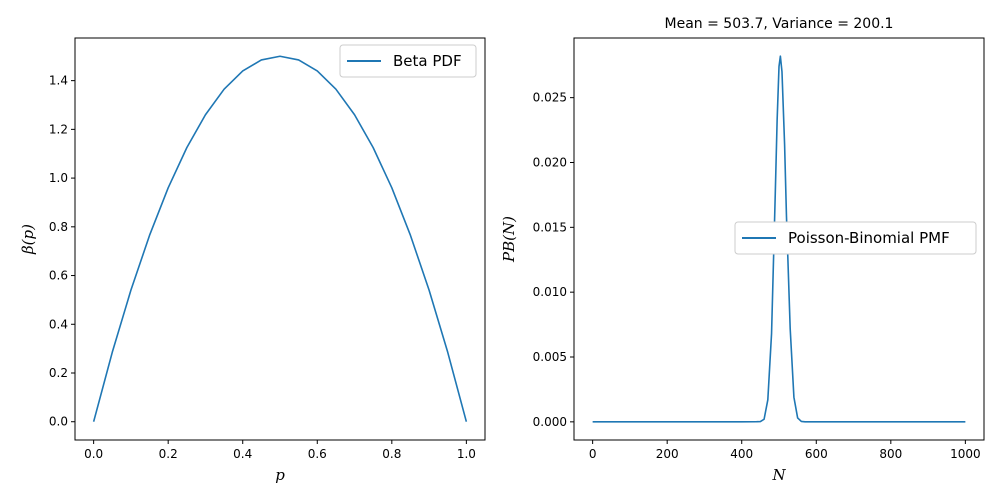 The width and height of the screenshot is (1000, 500). What do you see at coordinates (391, 454) in the screenshot?
I see `x-tick-label: 0.8` at bounding box center [391, 454].